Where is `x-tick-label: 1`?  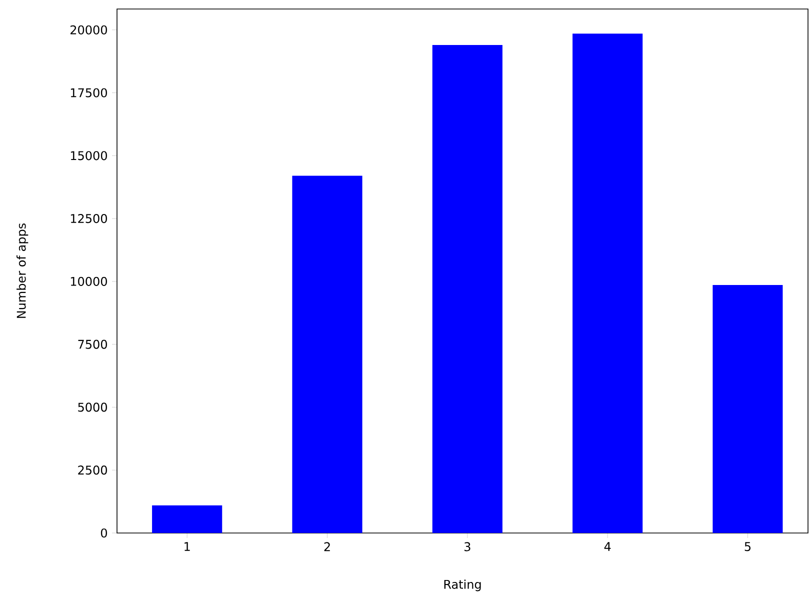 x-tick-label: 1 is located at coordinates (187, 546).